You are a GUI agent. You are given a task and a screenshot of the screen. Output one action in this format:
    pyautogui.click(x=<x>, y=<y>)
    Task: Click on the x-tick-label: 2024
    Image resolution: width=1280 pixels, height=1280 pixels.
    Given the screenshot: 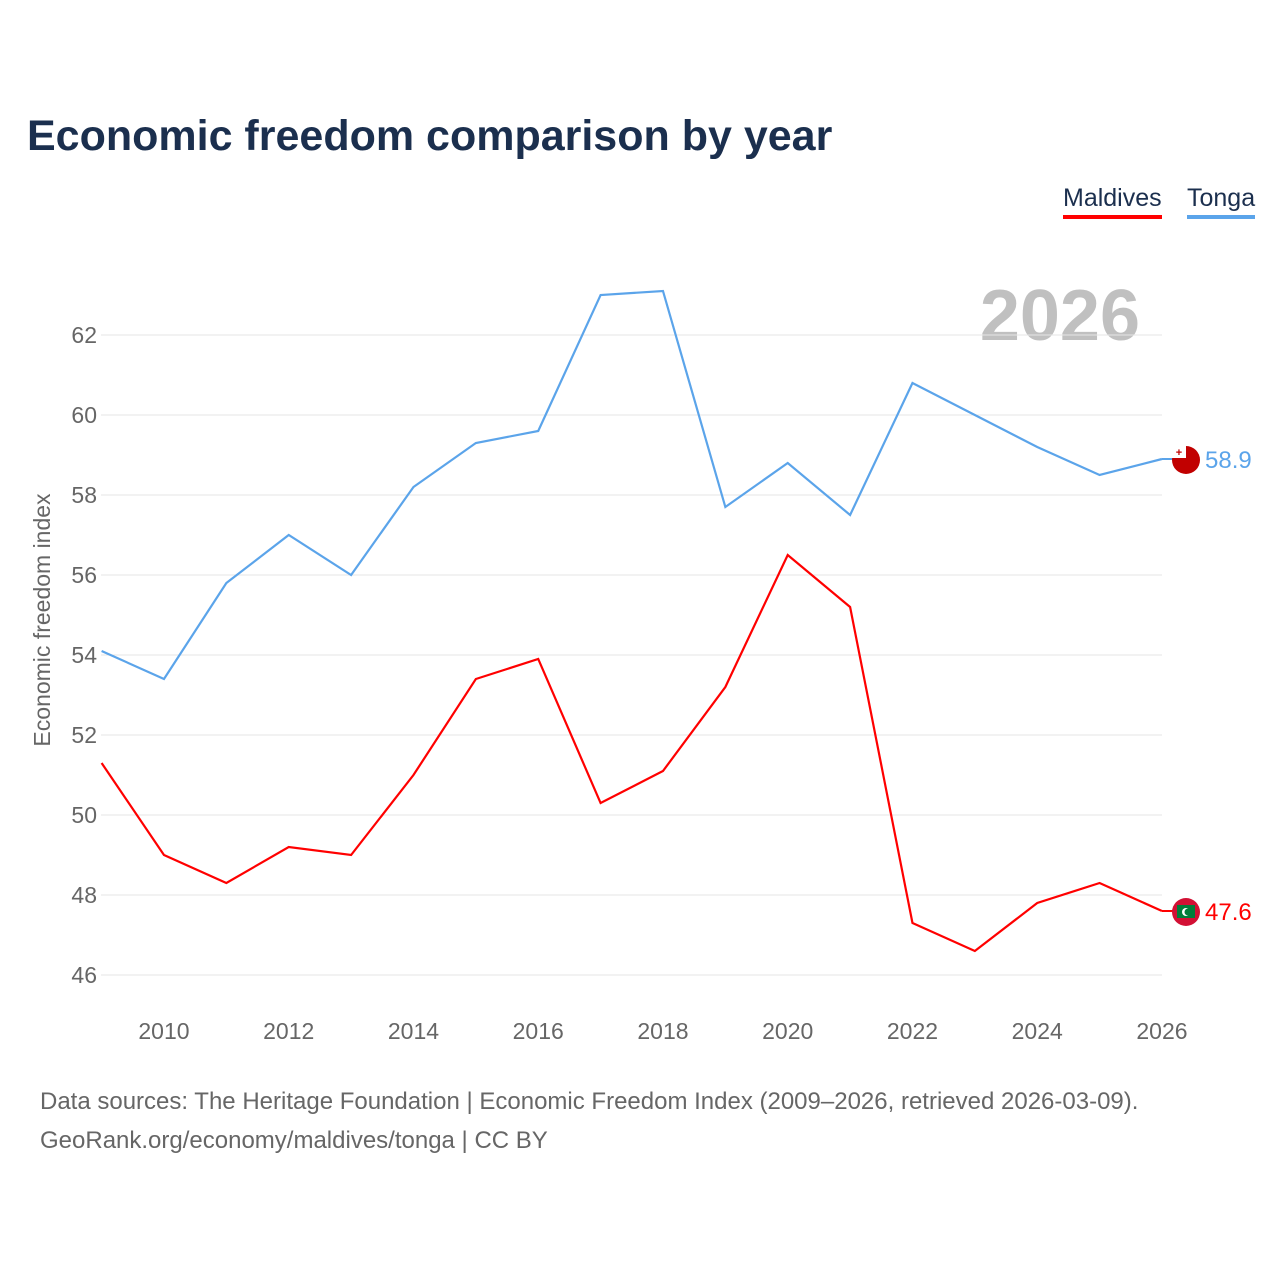 What is the action you would take?
    pyautogui.click(x=1037, y=1031)
    